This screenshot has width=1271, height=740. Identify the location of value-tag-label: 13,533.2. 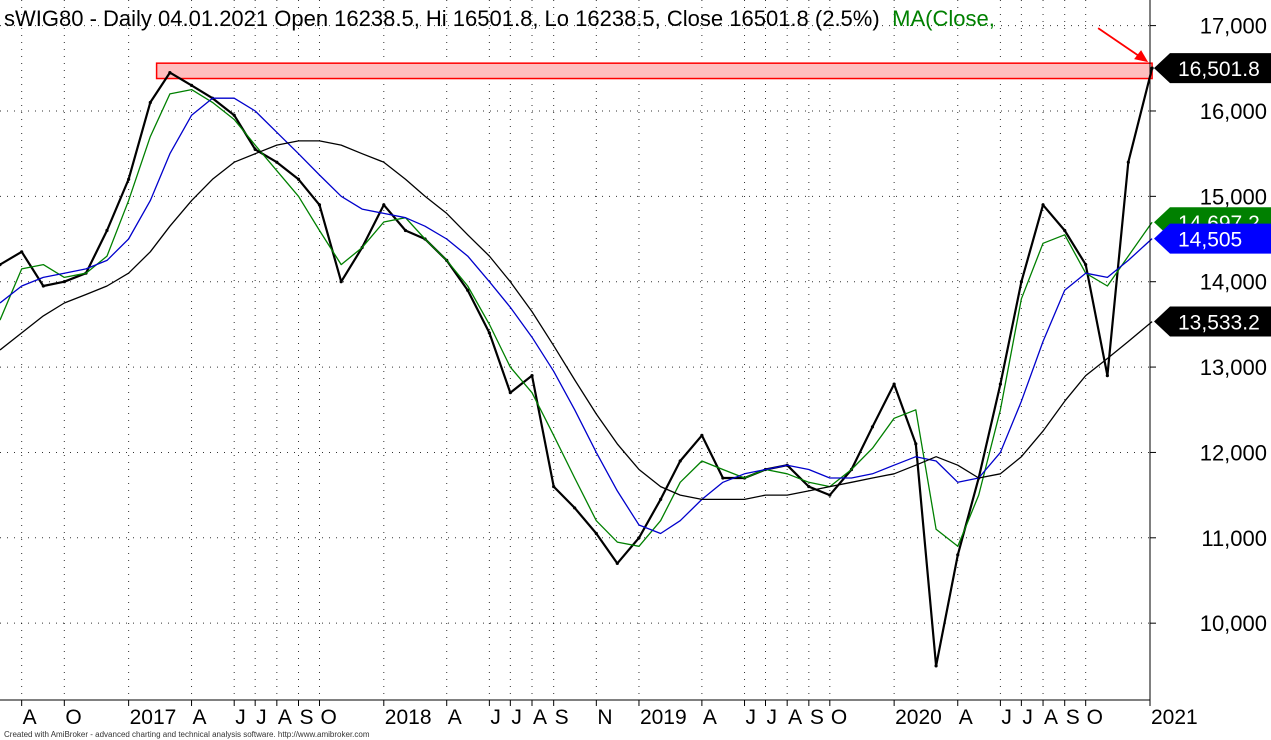
(1219, 323).